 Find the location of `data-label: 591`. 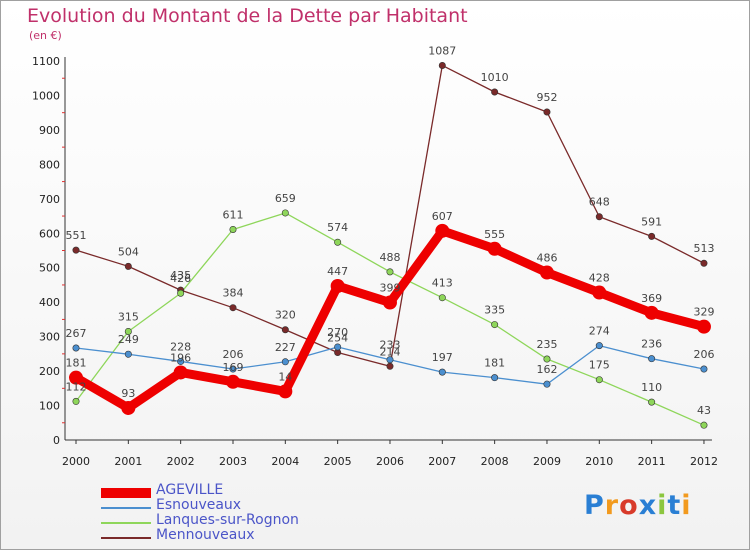

data-label: 591 is located at coordinates (651, 221).